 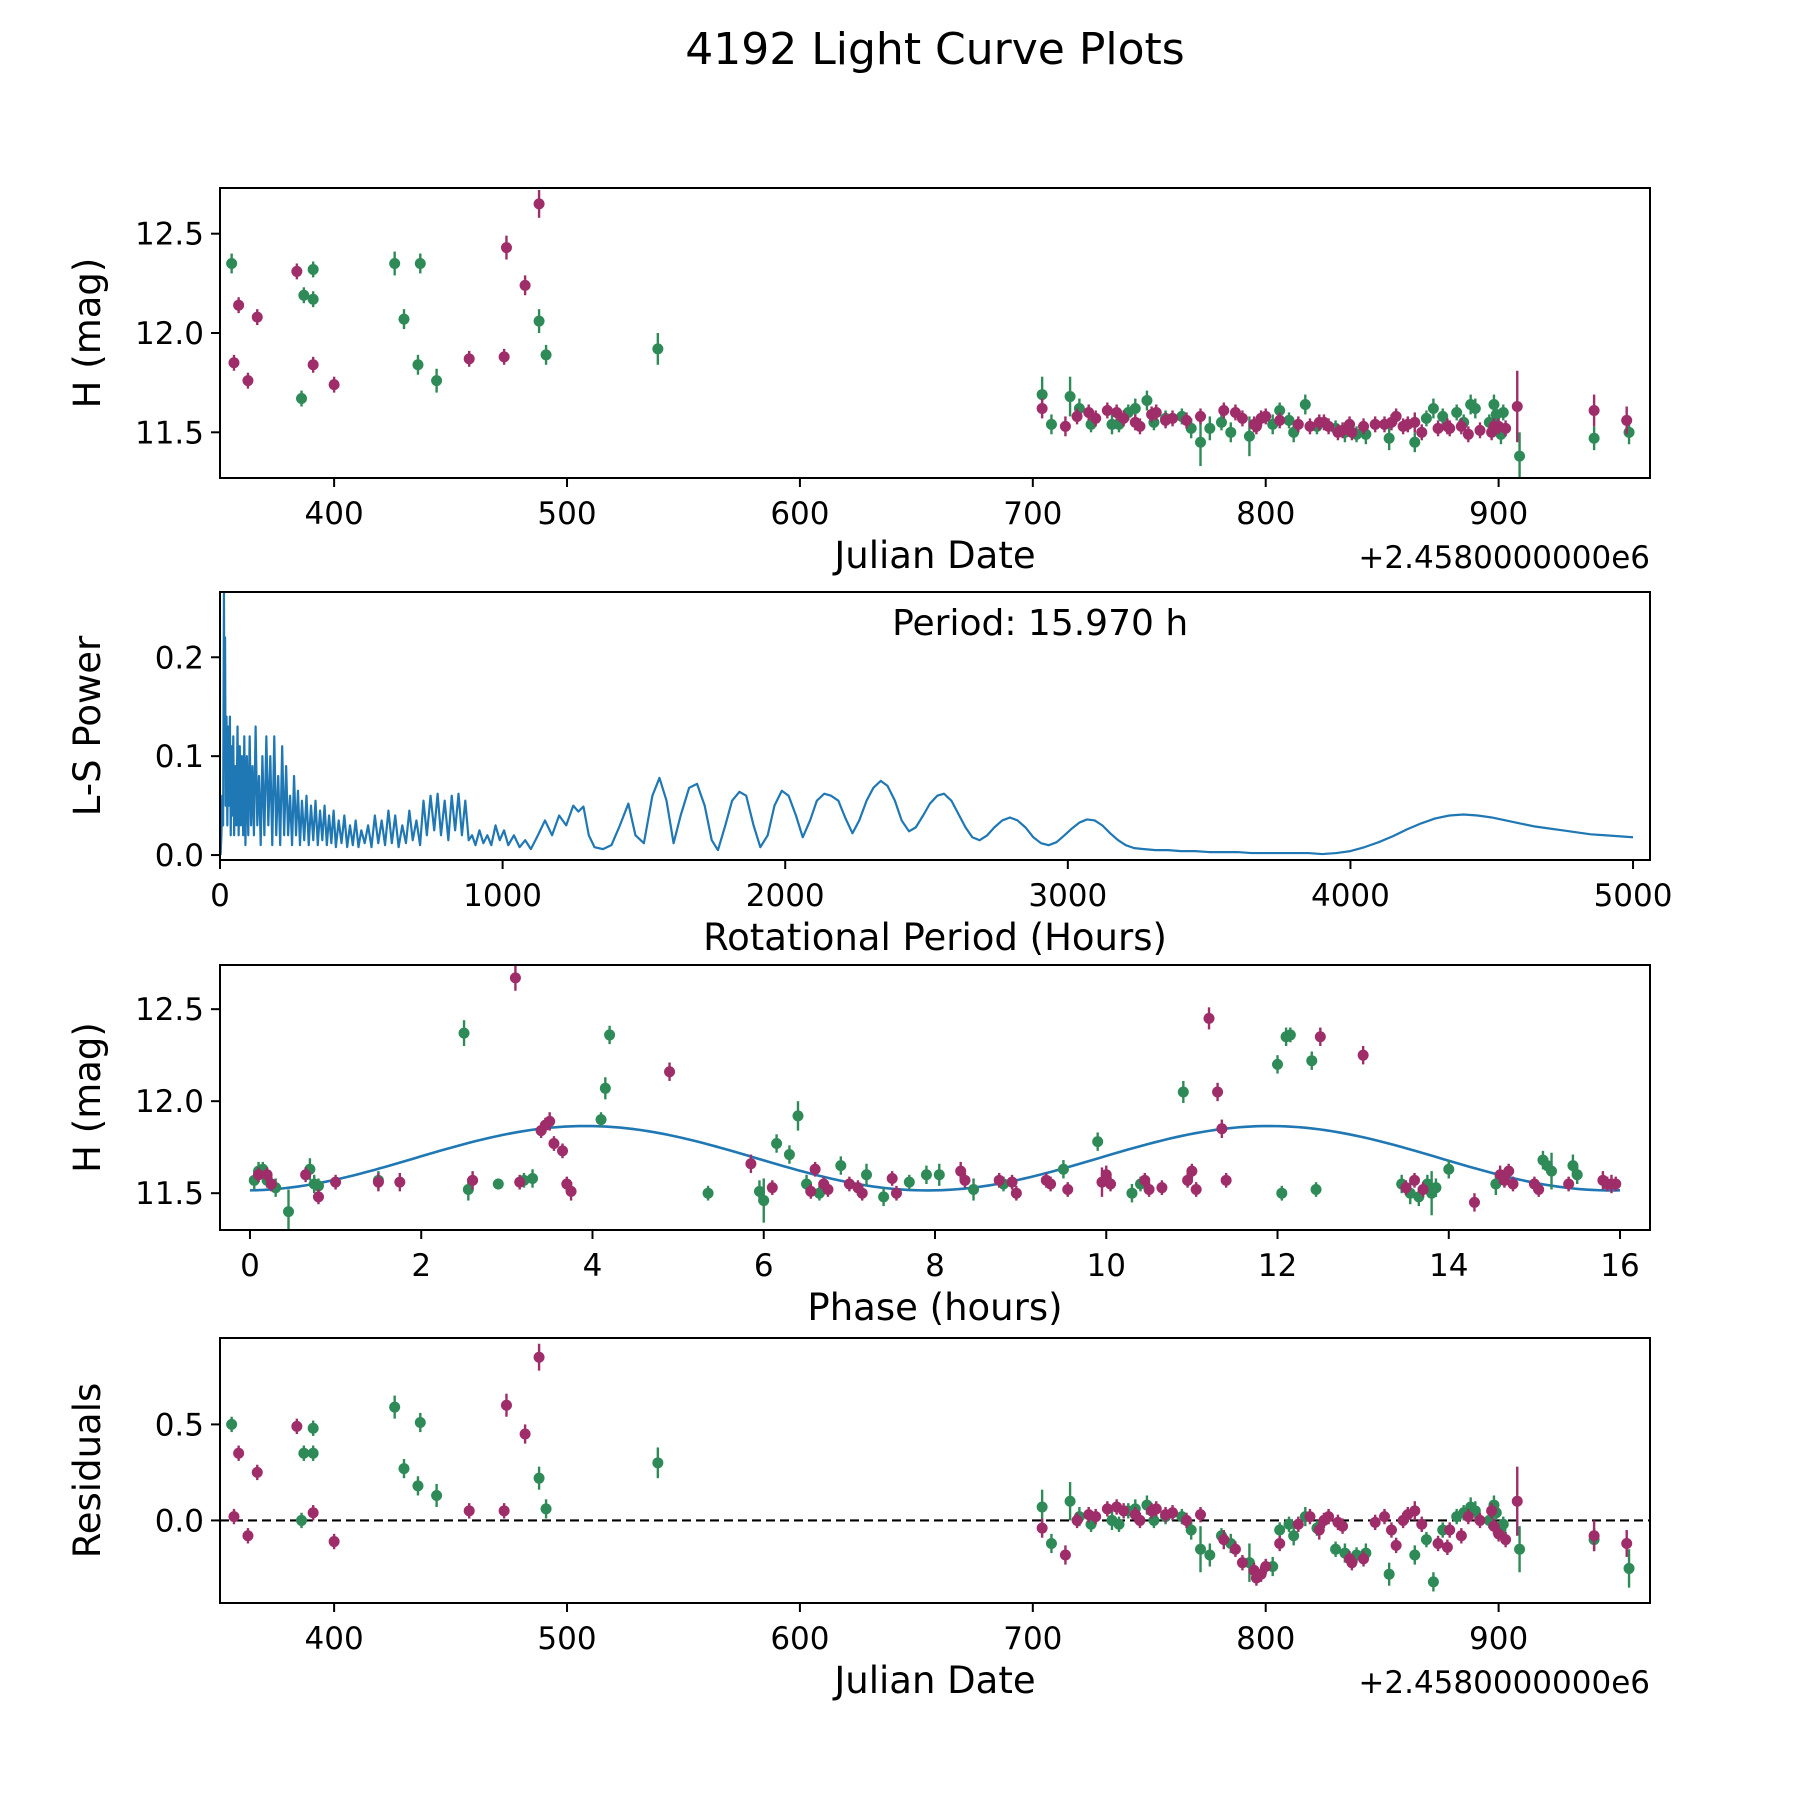 What do you see at coordinates (179, 856) in the screenshot?
I see `y-tick-label: 0.0` at bounding box center [179, 856].